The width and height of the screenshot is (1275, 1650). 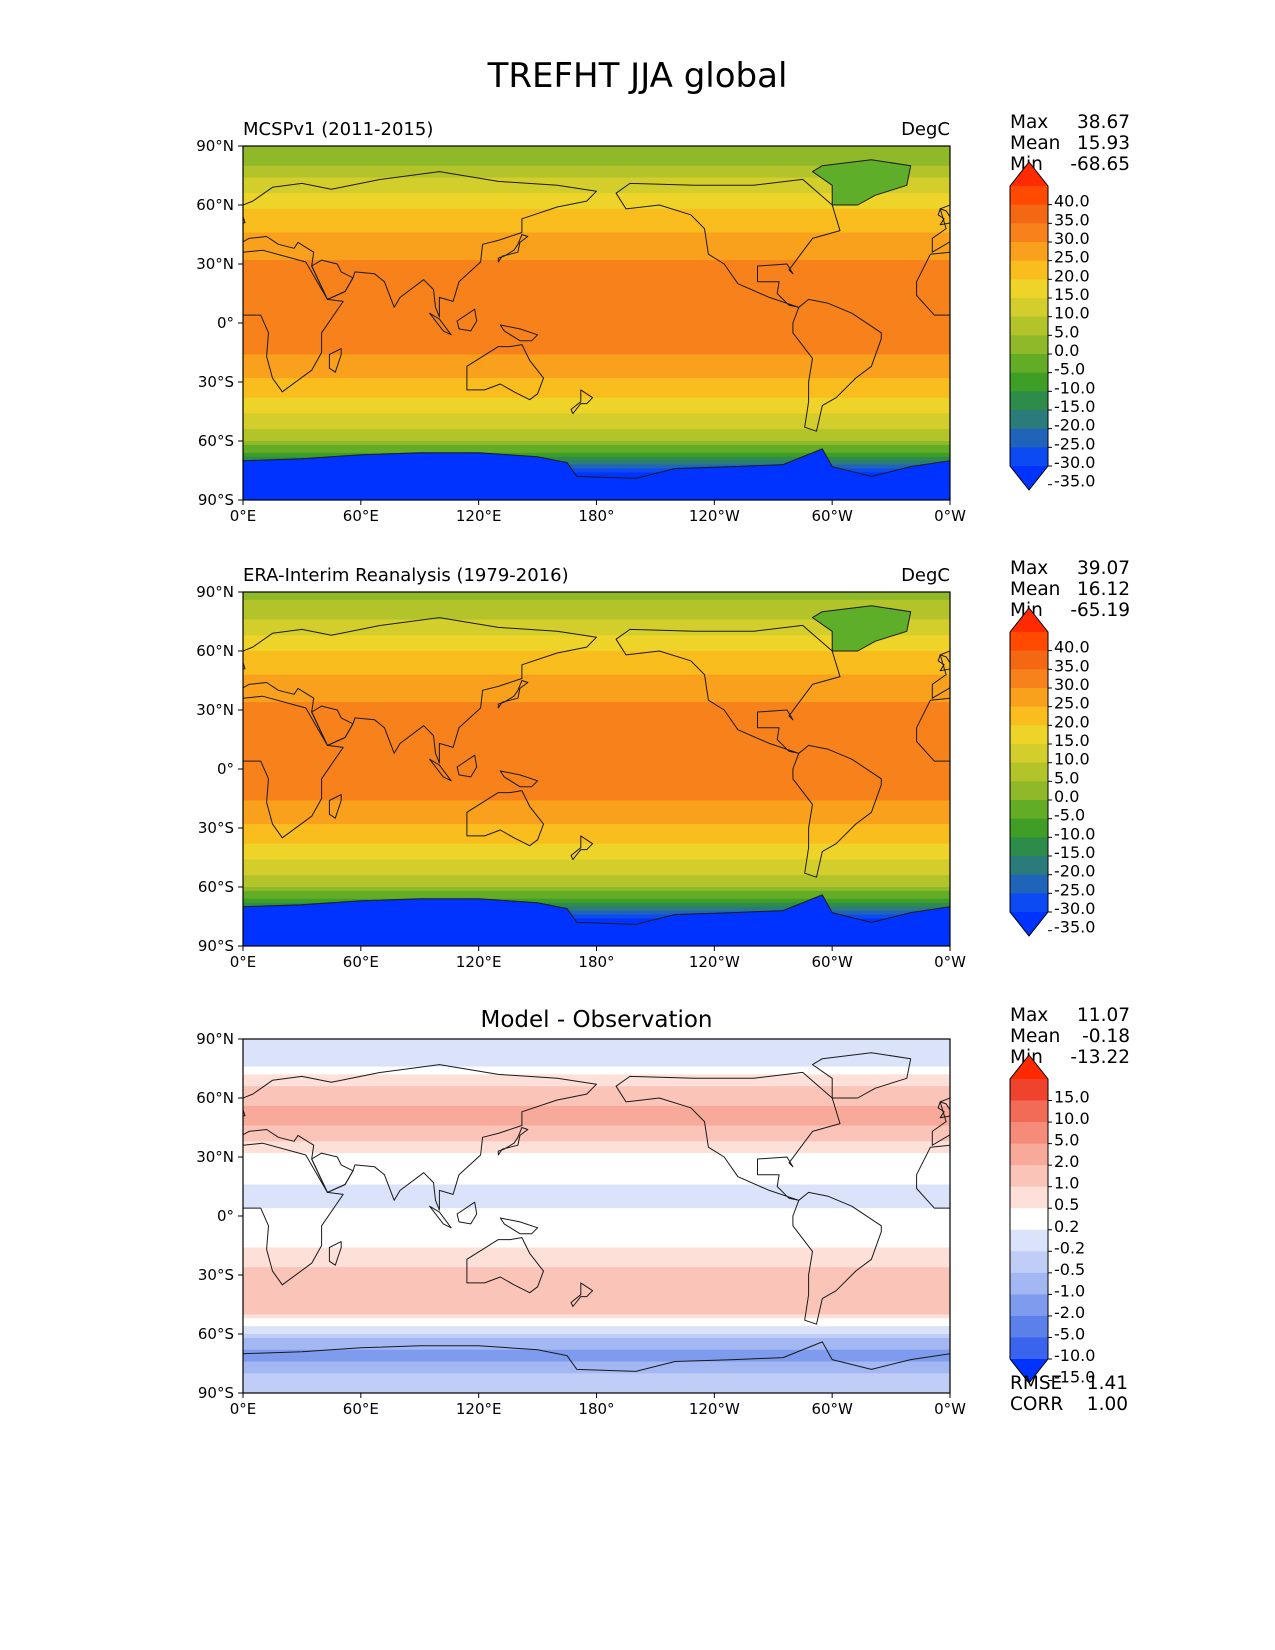 I want to click on stat-value-mean: 15.93, so click(x=1103, y=143).